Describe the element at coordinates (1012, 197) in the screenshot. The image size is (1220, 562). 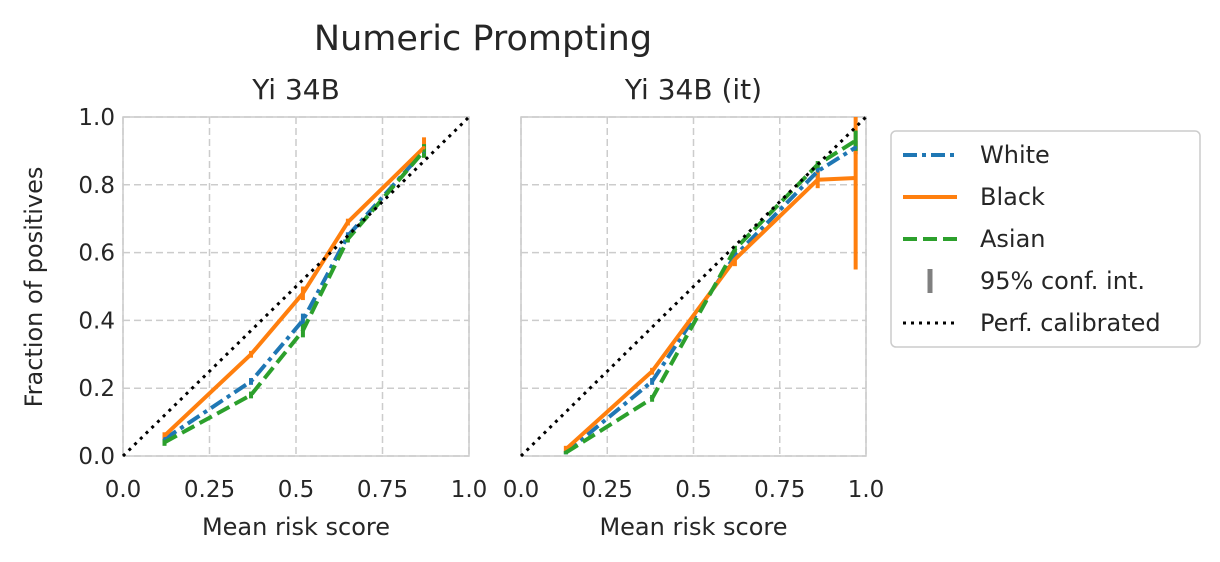
I see `legend-label: Black` at that location.